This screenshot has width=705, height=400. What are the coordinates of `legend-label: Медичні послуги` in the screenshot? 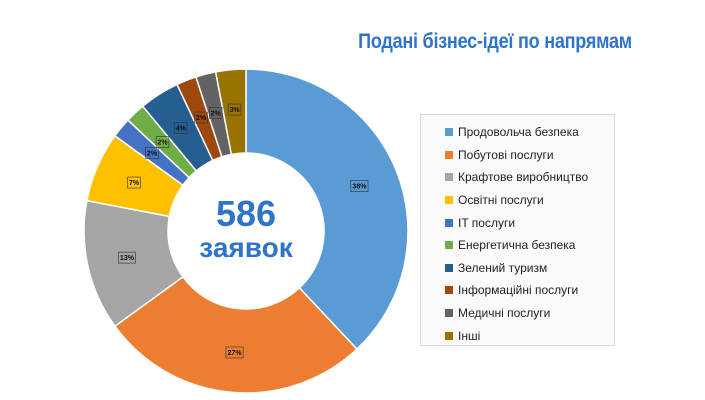 It's located at (504, 313).